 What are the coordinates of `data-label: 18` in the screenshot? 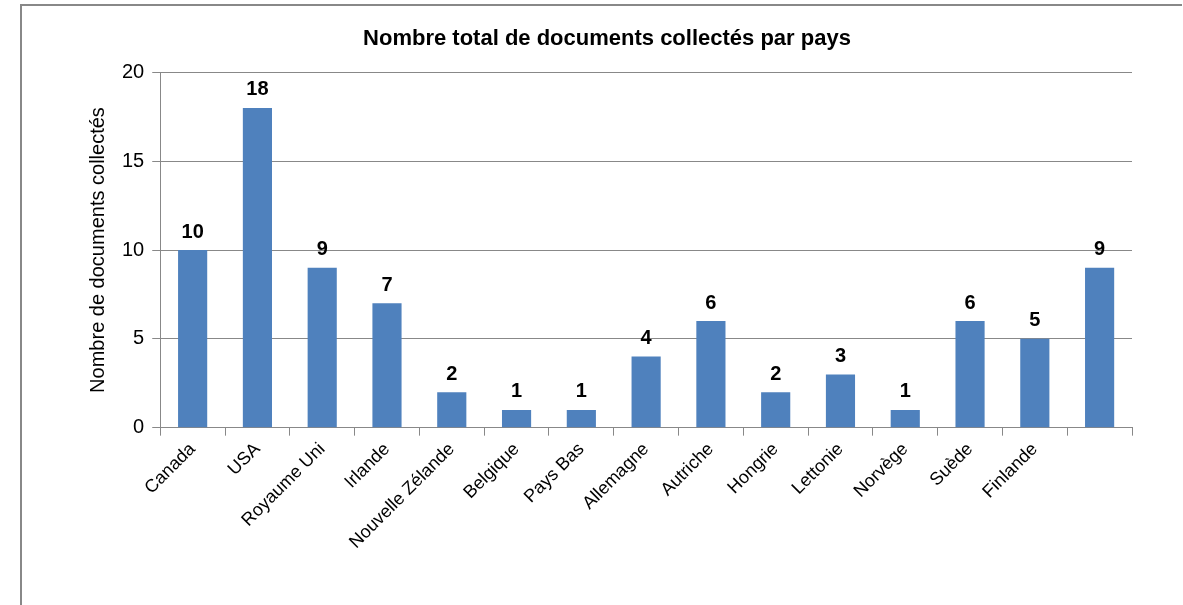 It's located at (257, 88).